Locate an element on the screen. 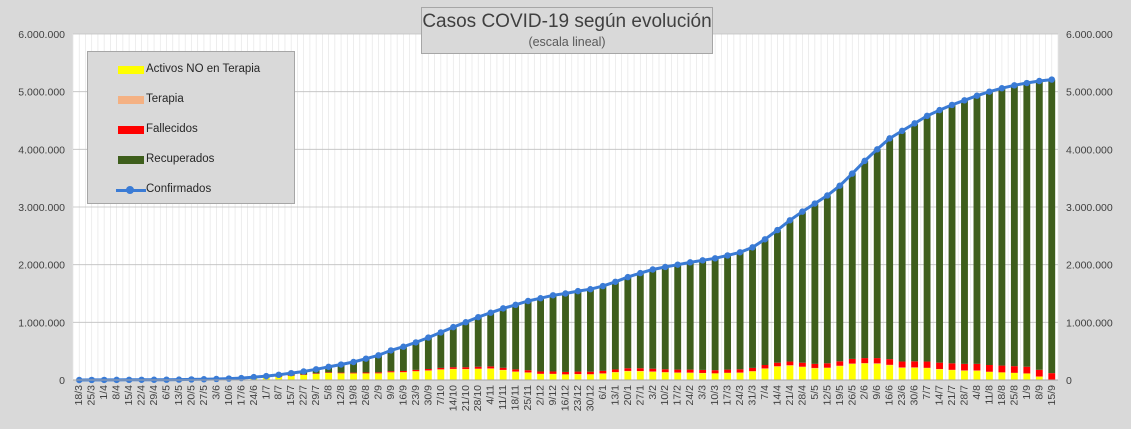 The height and width of the screenshot is (429, 1131). legend-item-fallecidos: Fallecidos is located at coordinates (191, 130).